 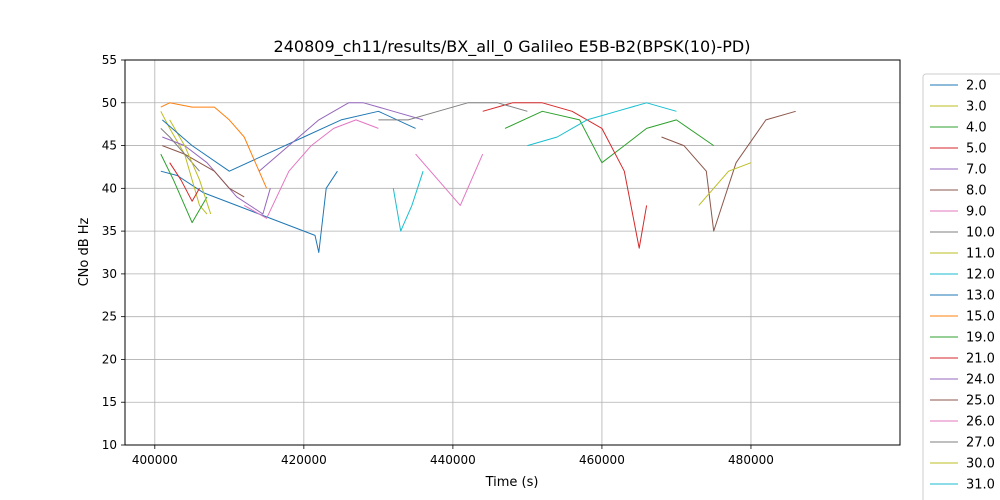 What do you see at coordinates (109, 402) in the screenshot?
I see `y-tick-label: 15` at bounding box center [109, 402].